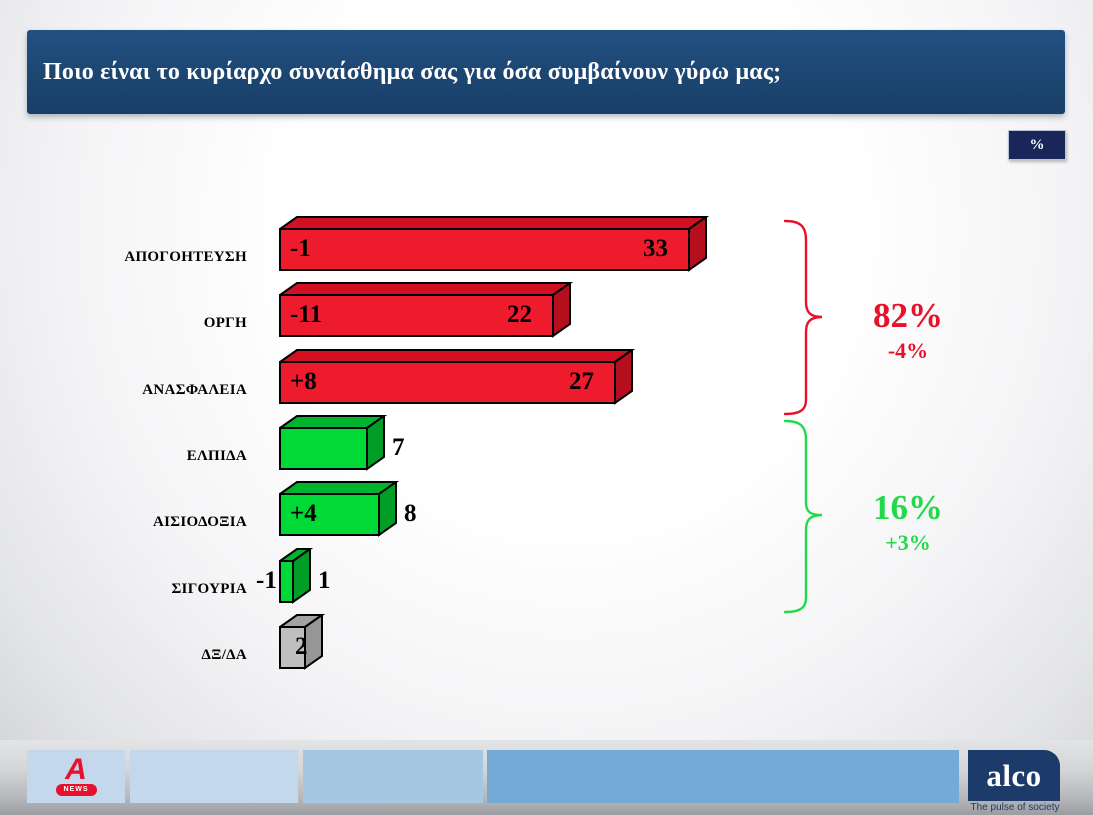 This screenshot has height=815, width=1093. I want to click on bar-label: ΣΙΓΟΥΡΙΑ, so click(209, 589).